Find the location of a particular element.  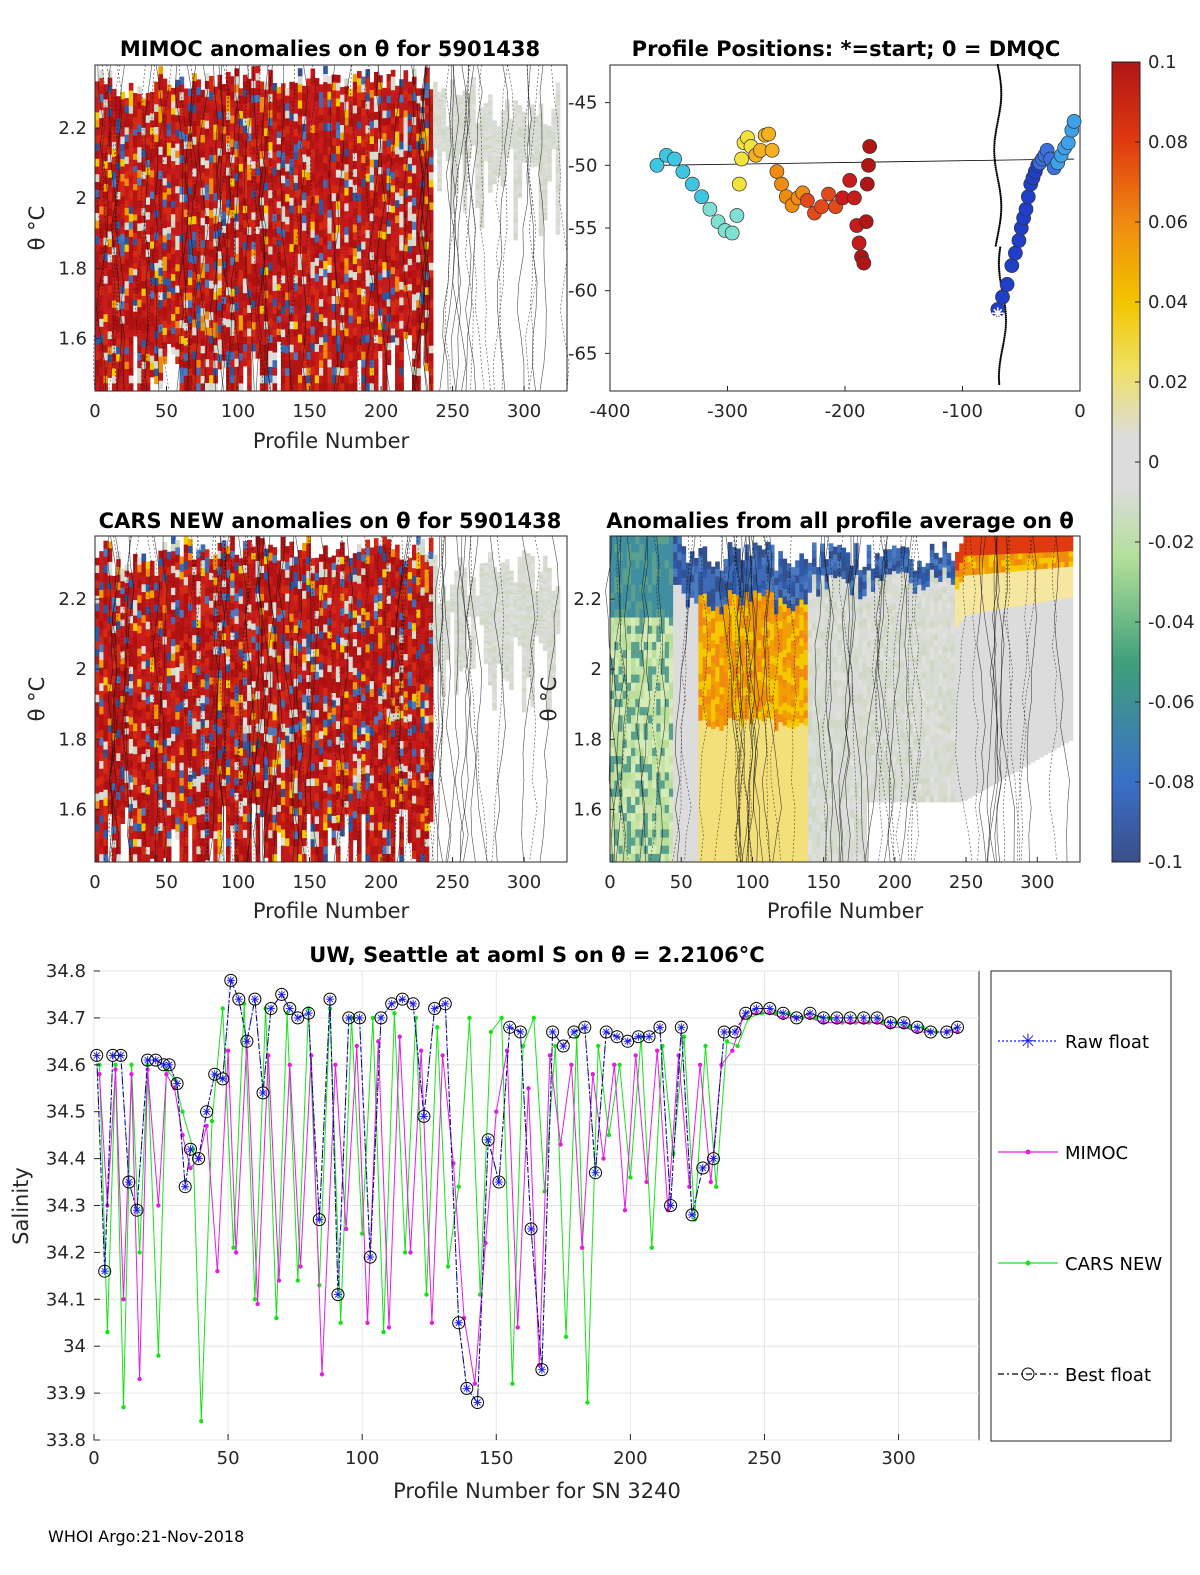

y-tick-label: -60 is located at coordinates (582, 291).